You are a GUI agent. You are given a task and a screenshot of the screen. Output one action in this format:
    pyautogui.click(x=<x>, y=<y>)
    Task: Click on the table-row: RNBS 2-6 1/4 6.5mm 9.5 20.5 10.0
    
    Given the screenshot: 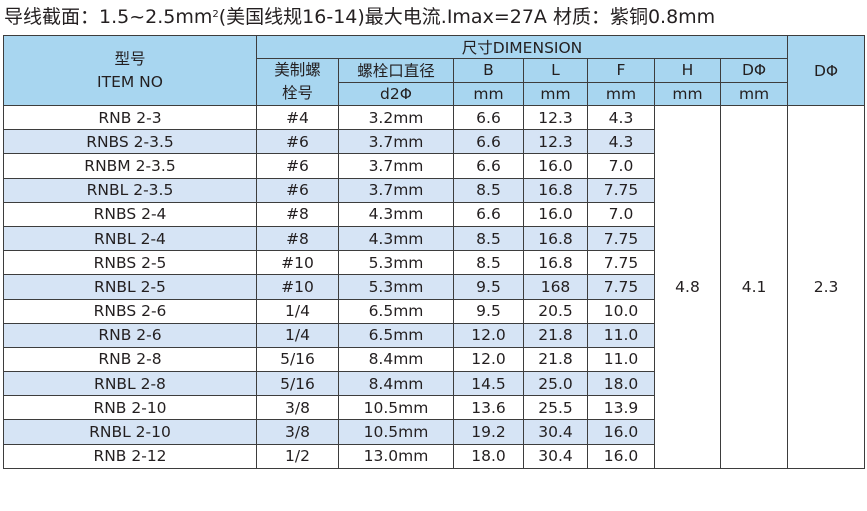 What is the action you would take?
    pyautogui.click(x=434, y=311)
    